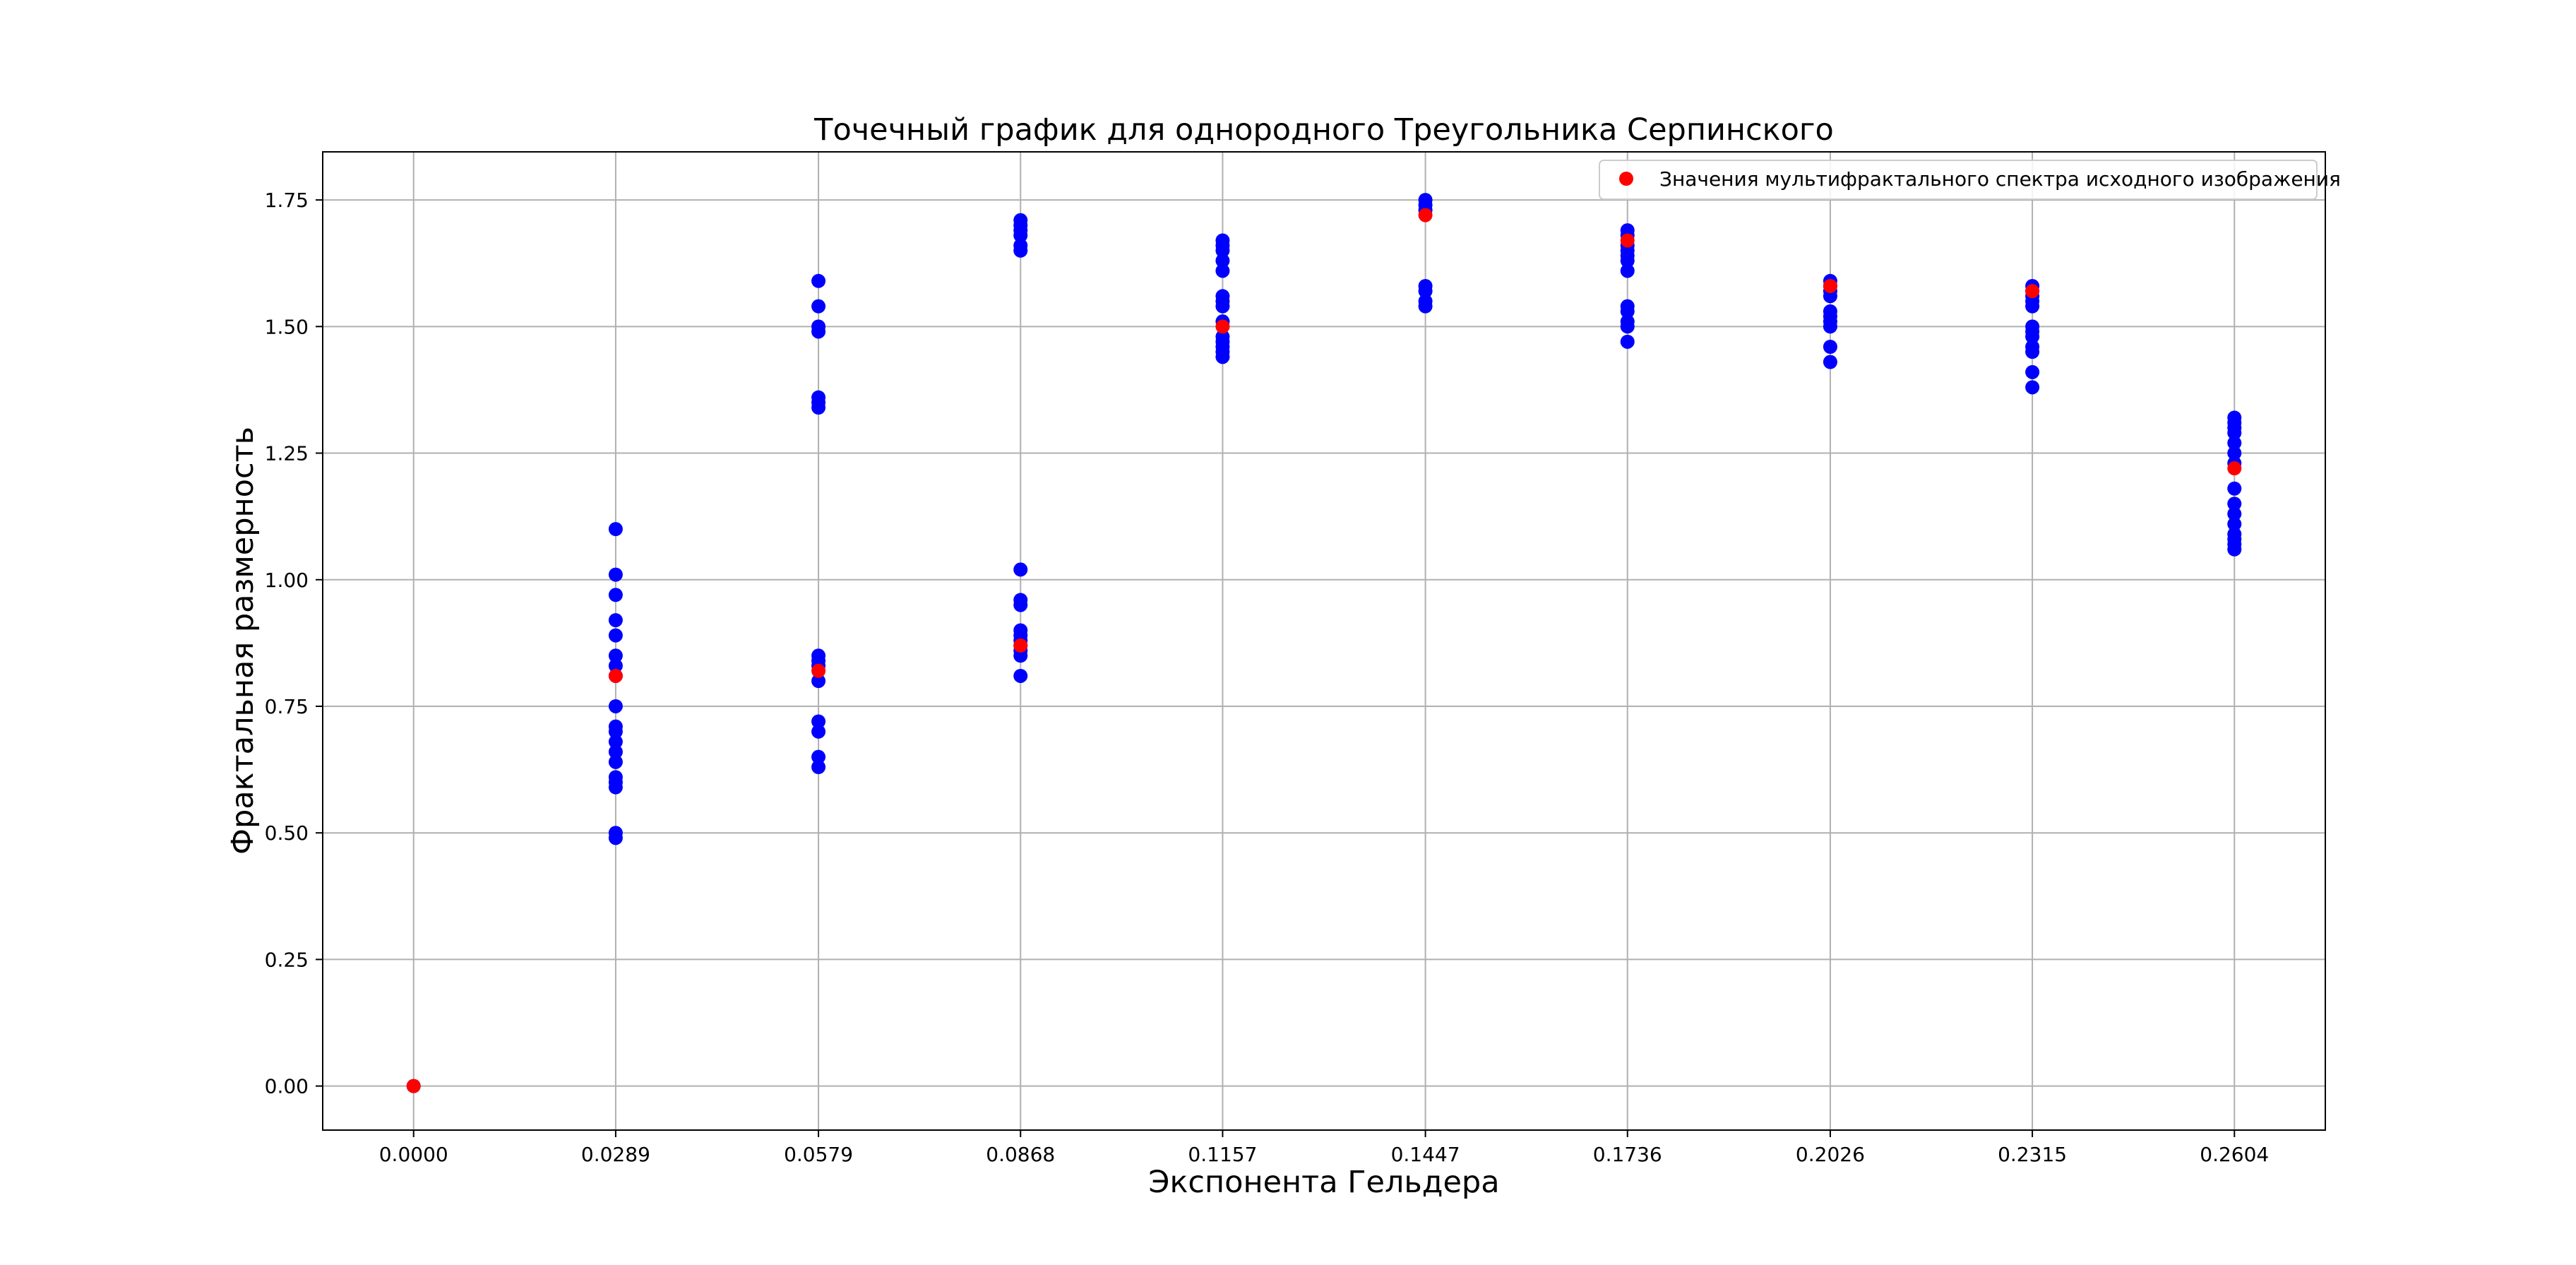 Image resolution: width=2576 pixels, height=1265 pixels. What do you see at coordinates (1425, 1154) in the screenshot?
I see `x-tick-label: 0.1447` at bounding box center [1425, 1154].